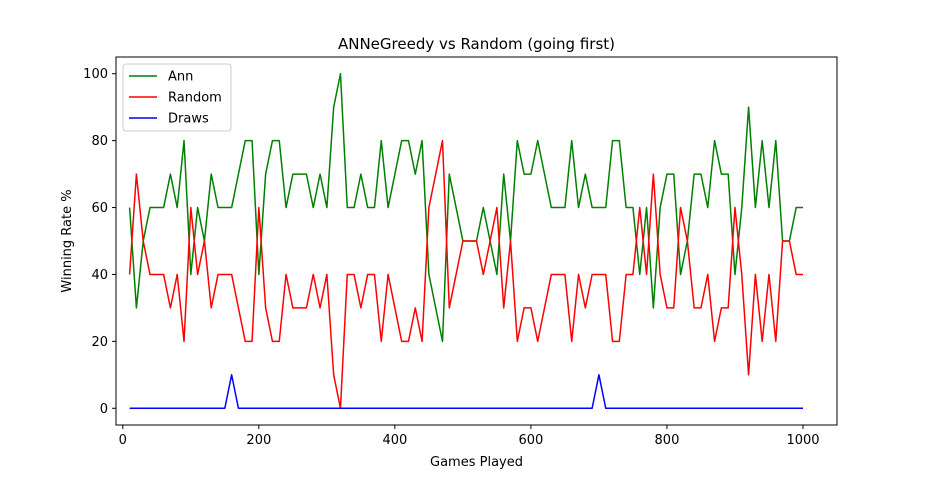 This screenshot has width=930, height=478. I want to click on x-tick-label: 800, so click(667, 440).